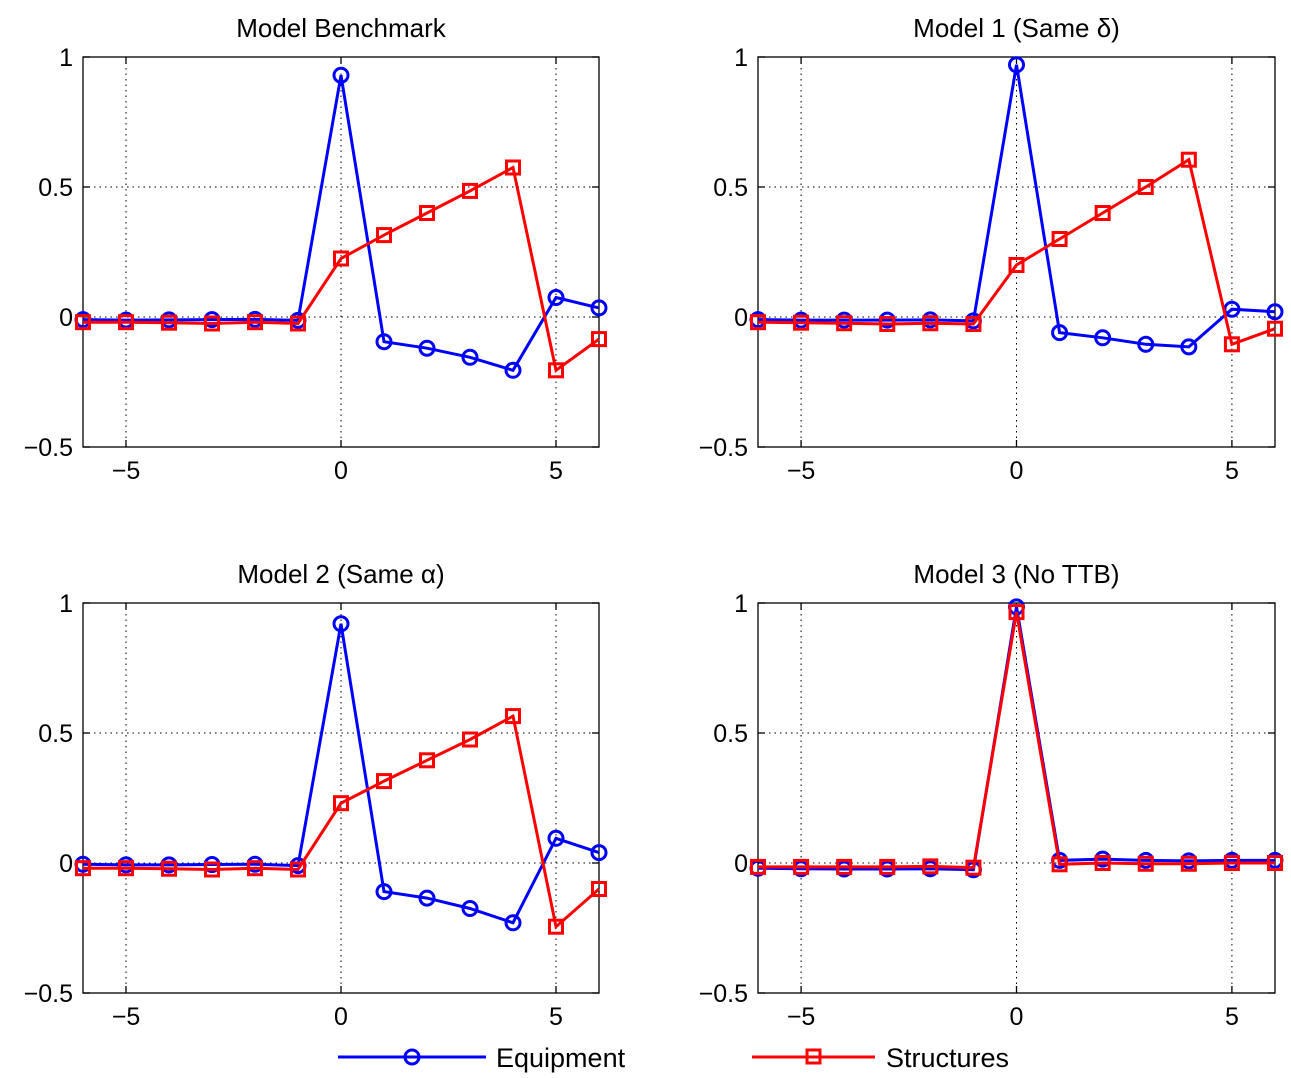  Describe the element at coordinates (561, 1058) in the screenshot. I see `legend-label-equipment: Equipment` at that location.